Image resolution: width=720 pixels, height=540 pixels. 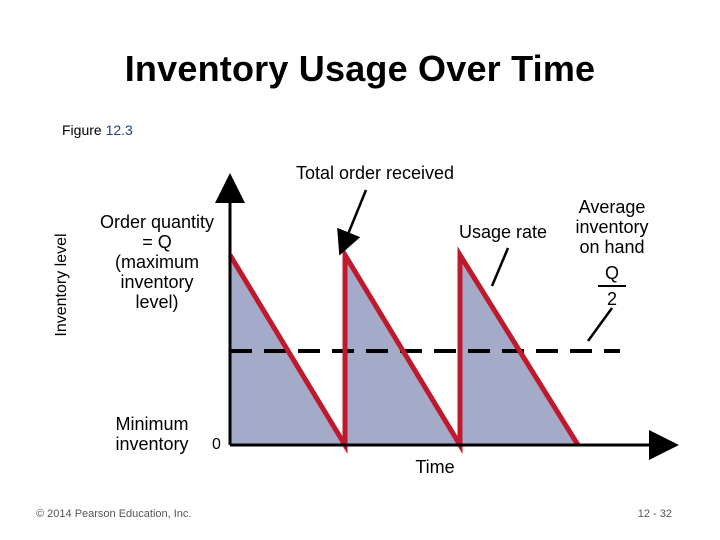 What do you see at coordinates (61, 285) in the screenshot?
I see `y-axis-label: Inventory level` at bounding box center [61, 285].